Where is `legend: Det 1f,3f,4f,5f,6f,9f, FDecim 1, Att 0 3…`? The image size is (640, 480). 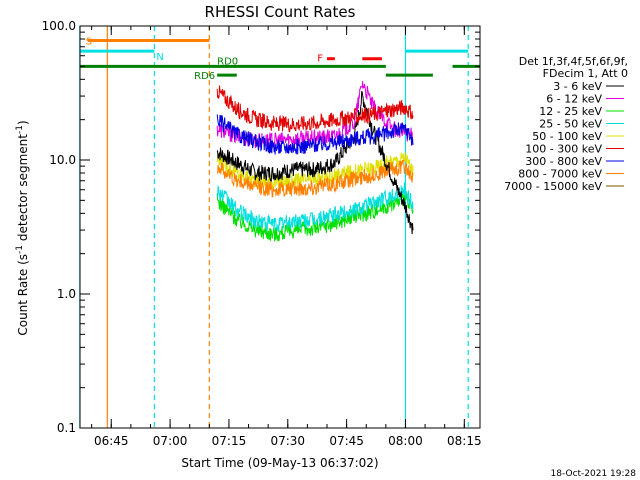 legend: Det 1f,3f,4f,5f,6f,9f, FDecim 1, Att 0 3… is located at coordinates (566, 124).